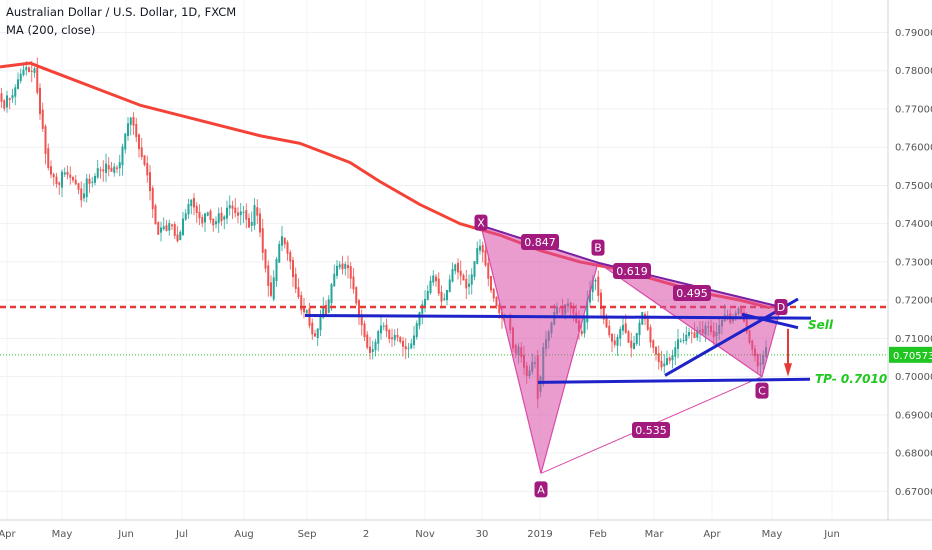  What do you see at coordinates (781, 307) in the screenshot?
I see `point-label-d-bg` at bounding box center [781, 307].